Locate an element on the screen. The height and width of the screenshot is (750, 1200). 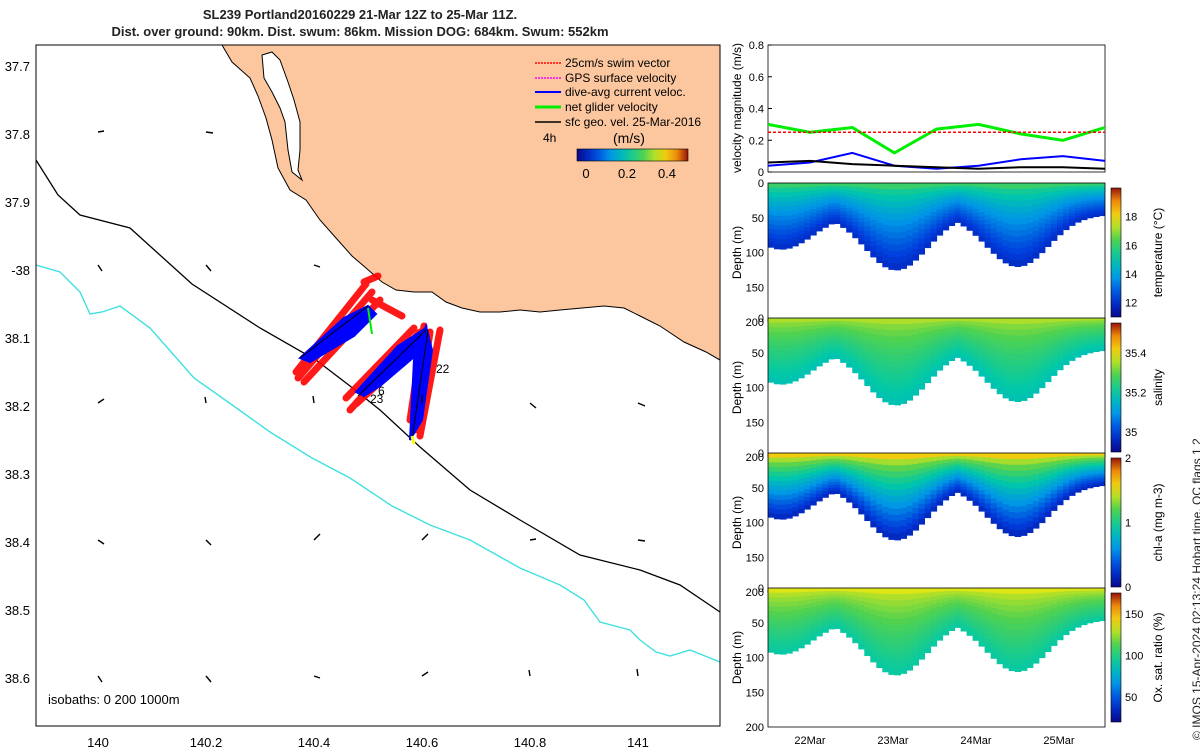
island-outline is located at coordinates (282, 116).